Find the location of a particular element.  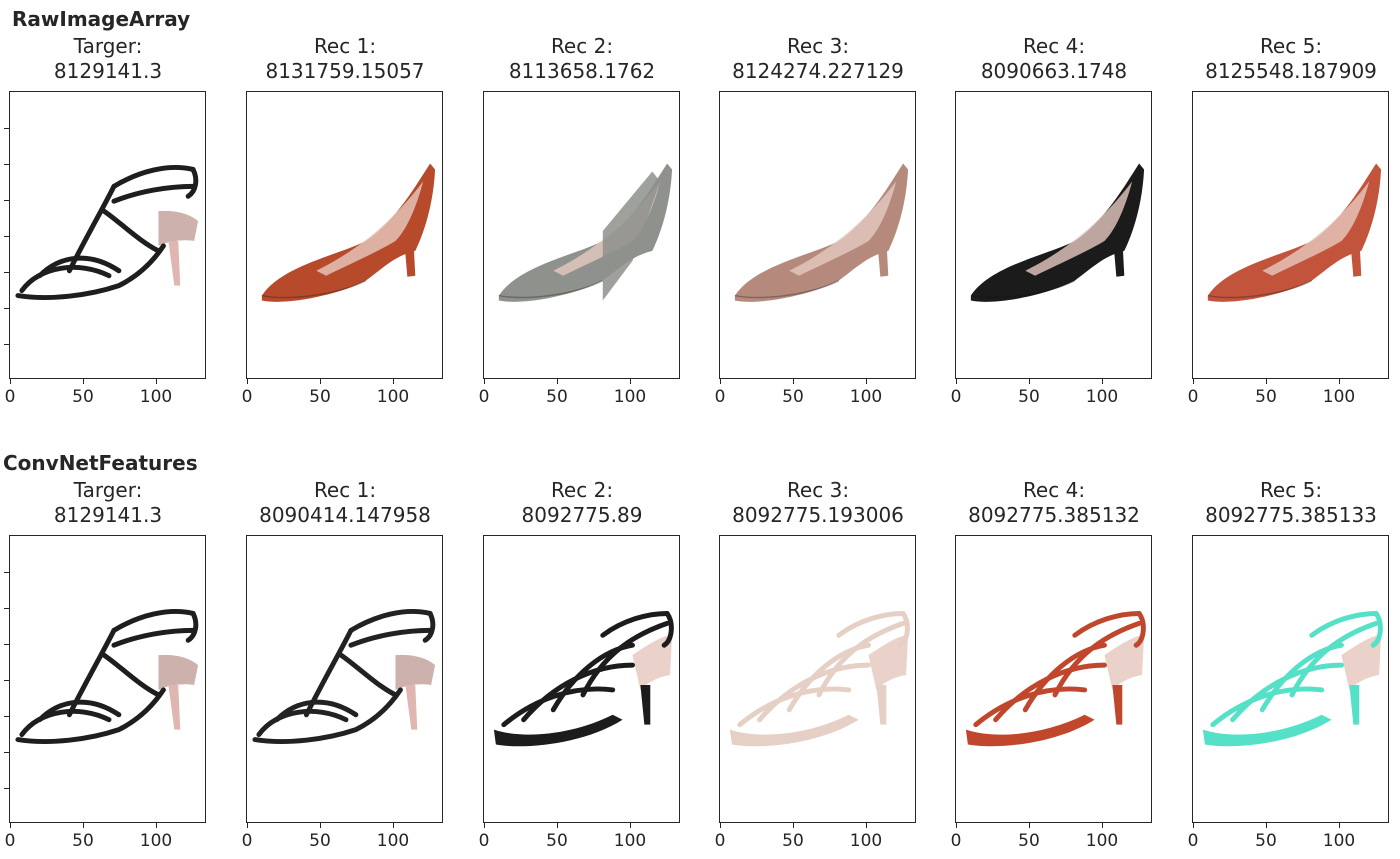

panel-title-score: 8092775.385133 is located at coordinates (1291, 515).